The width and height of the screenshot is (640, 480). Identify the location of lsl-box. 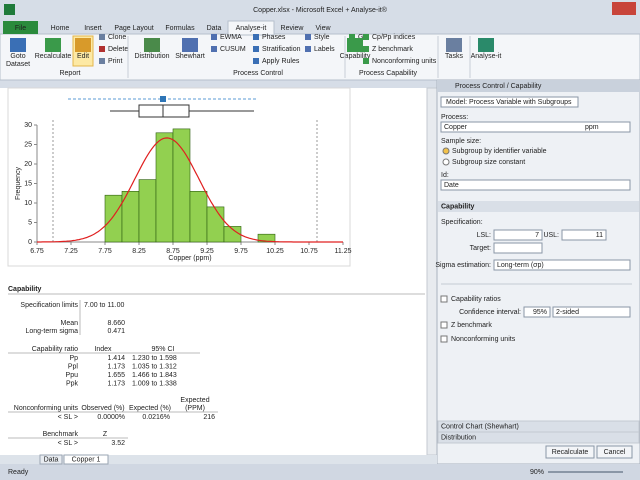
(518, 235).